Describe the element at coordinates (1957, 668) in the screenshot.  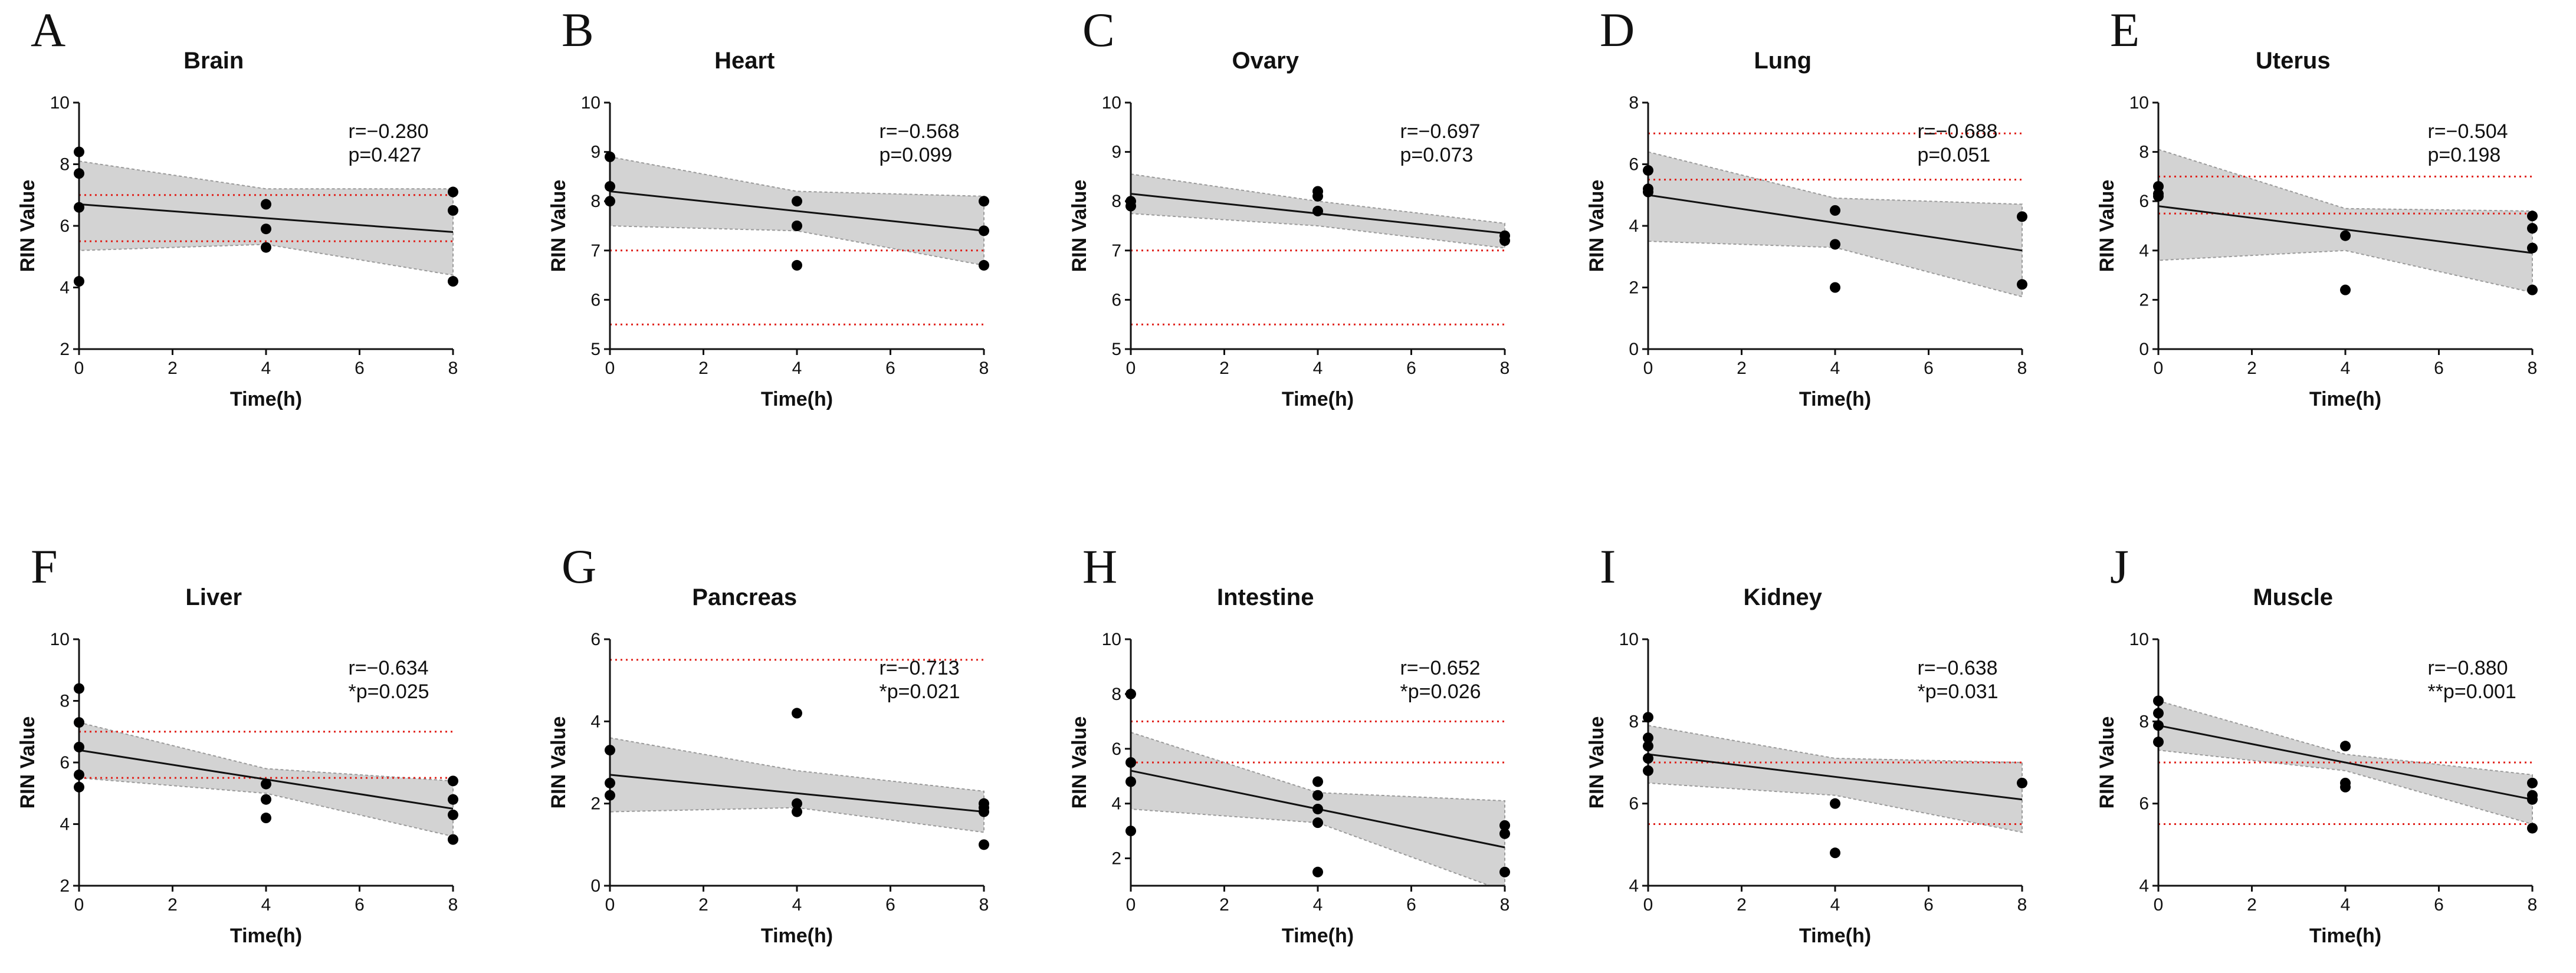
I see `correlation-r: r=−0.638` at that location.